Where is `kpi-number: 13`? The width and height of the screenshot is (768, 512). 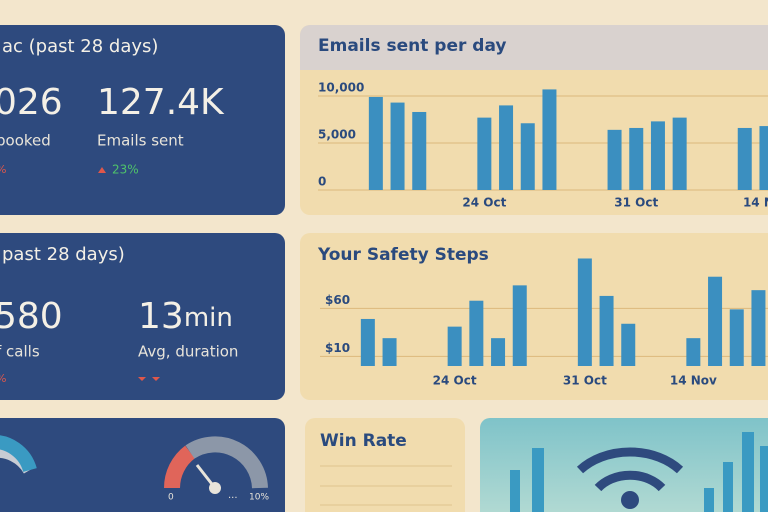
kpi-number: 13 is located at coordinates (161, 316).